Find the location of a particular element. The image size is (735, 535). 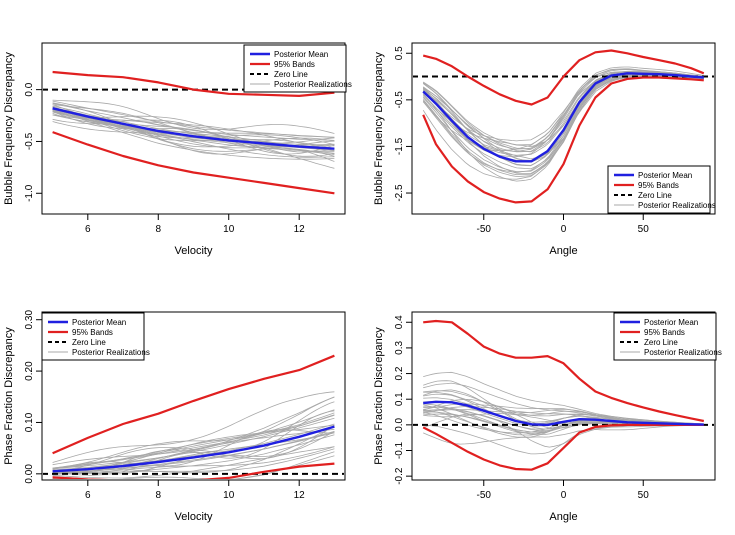

y-tick-label: -1.0 is located at coordinates (29, 193).